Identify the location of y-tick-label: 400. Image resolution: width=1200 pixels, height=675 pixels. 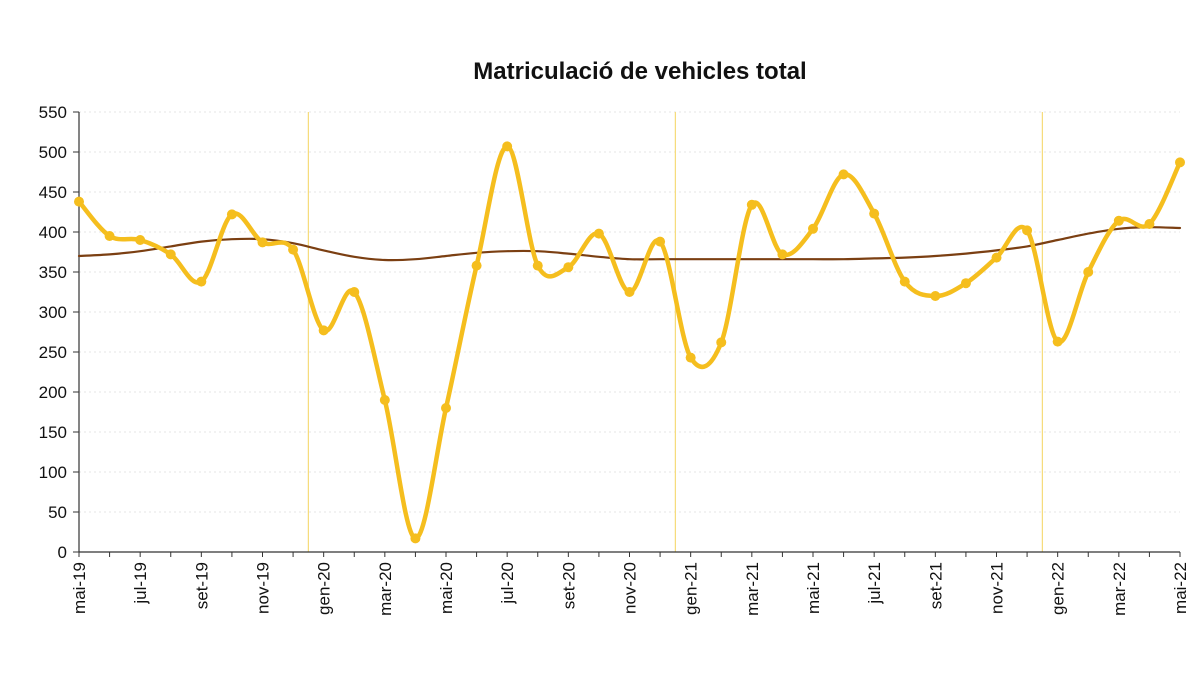
(53, 232).